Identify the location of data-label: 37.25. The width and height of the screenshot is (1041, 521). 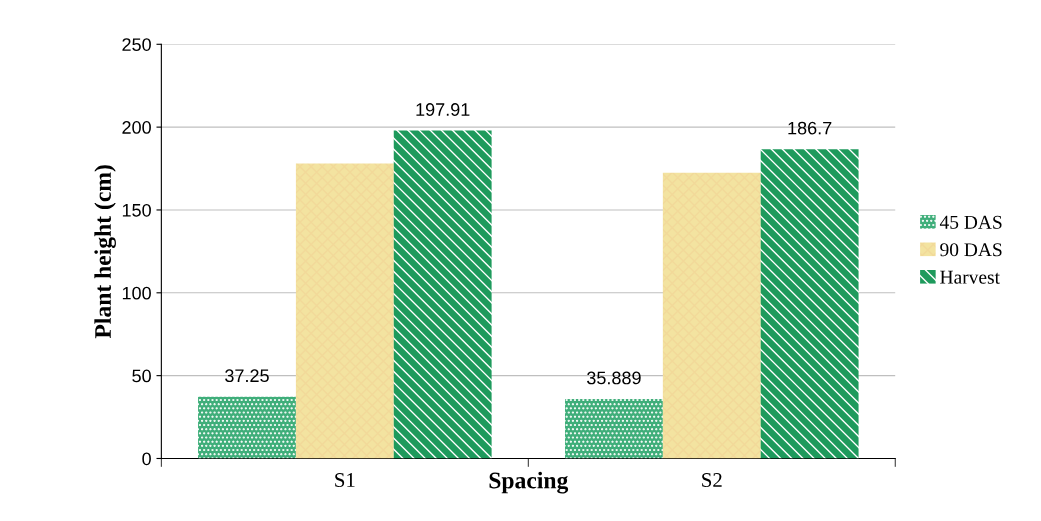
(247, 376).